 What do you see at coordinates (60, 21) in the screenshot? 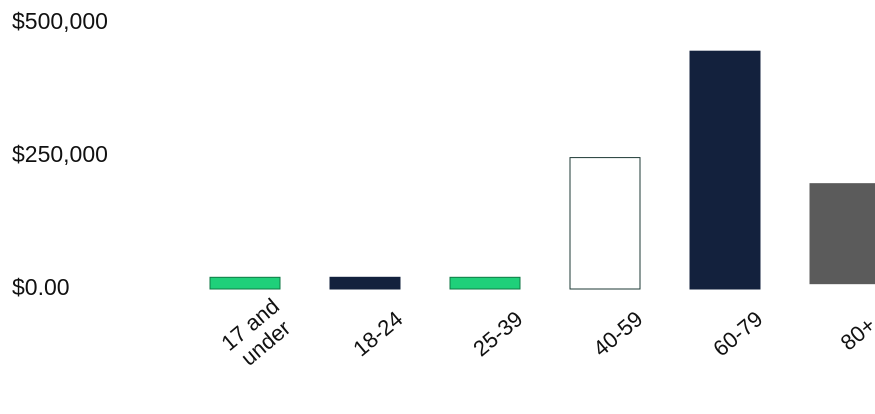
I see `y-tick-label: $500,000` at bounding box center [60, 21].